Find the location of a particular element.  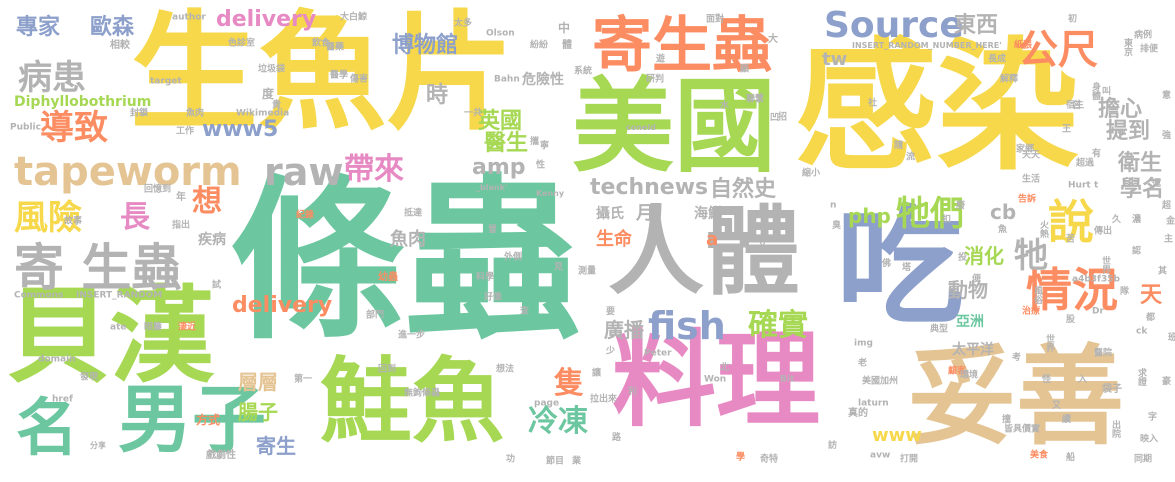

word-jie: 節目 is located at coordinates (555, 461).